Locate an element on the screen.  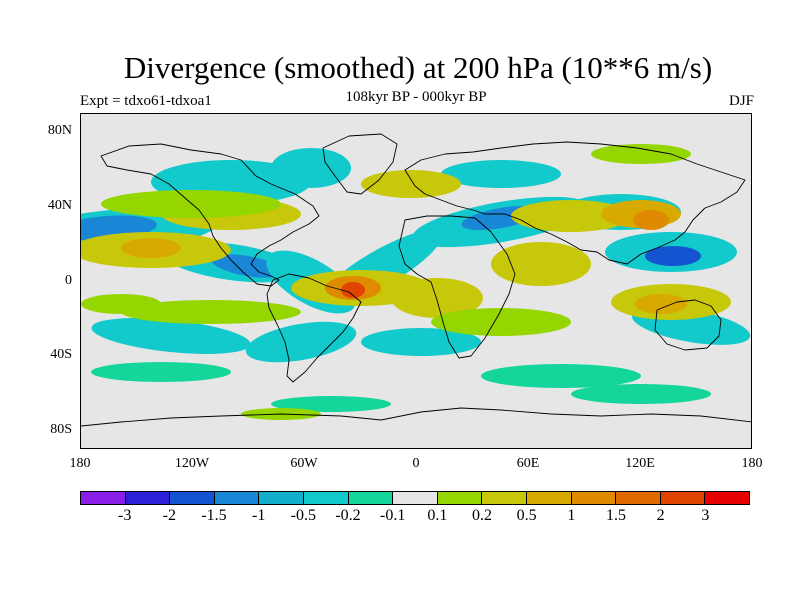
greenland-coast is located at coordinates (360, 164).